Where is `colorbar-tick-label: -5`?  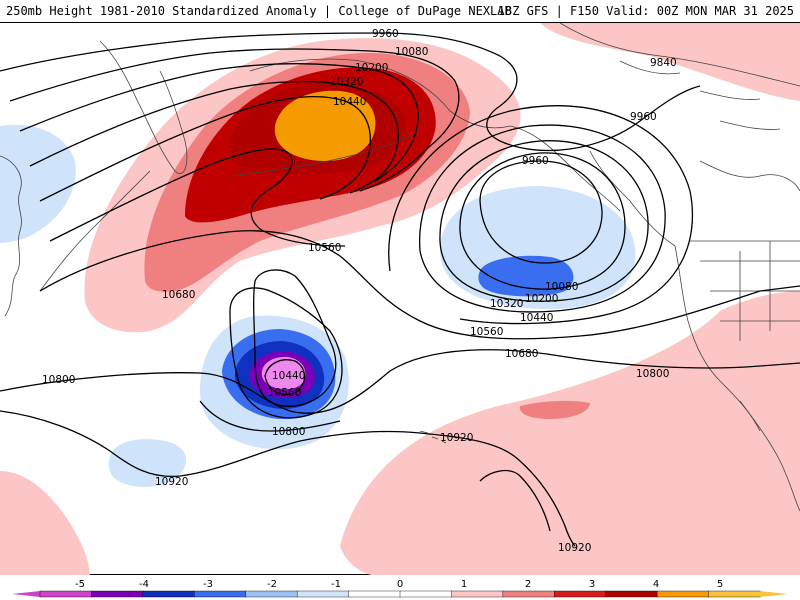
colorbar-tick-label: -5 is located at coordinates (80, 584).